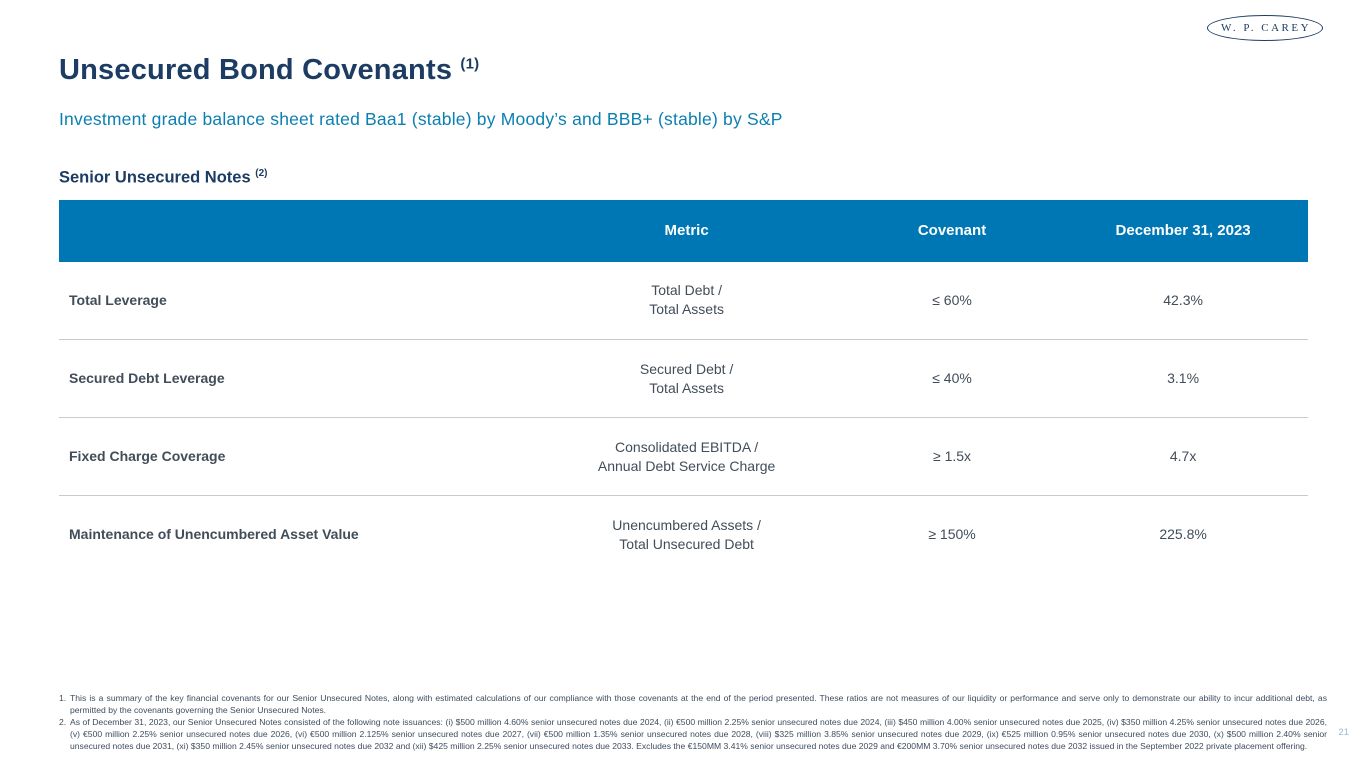 The width and height of the screenshot is (1365, 768). Describe the element at coordinates (686, 543) in the screenshot. I see `metric-line-2: Total Unsecured Debt` at that location.